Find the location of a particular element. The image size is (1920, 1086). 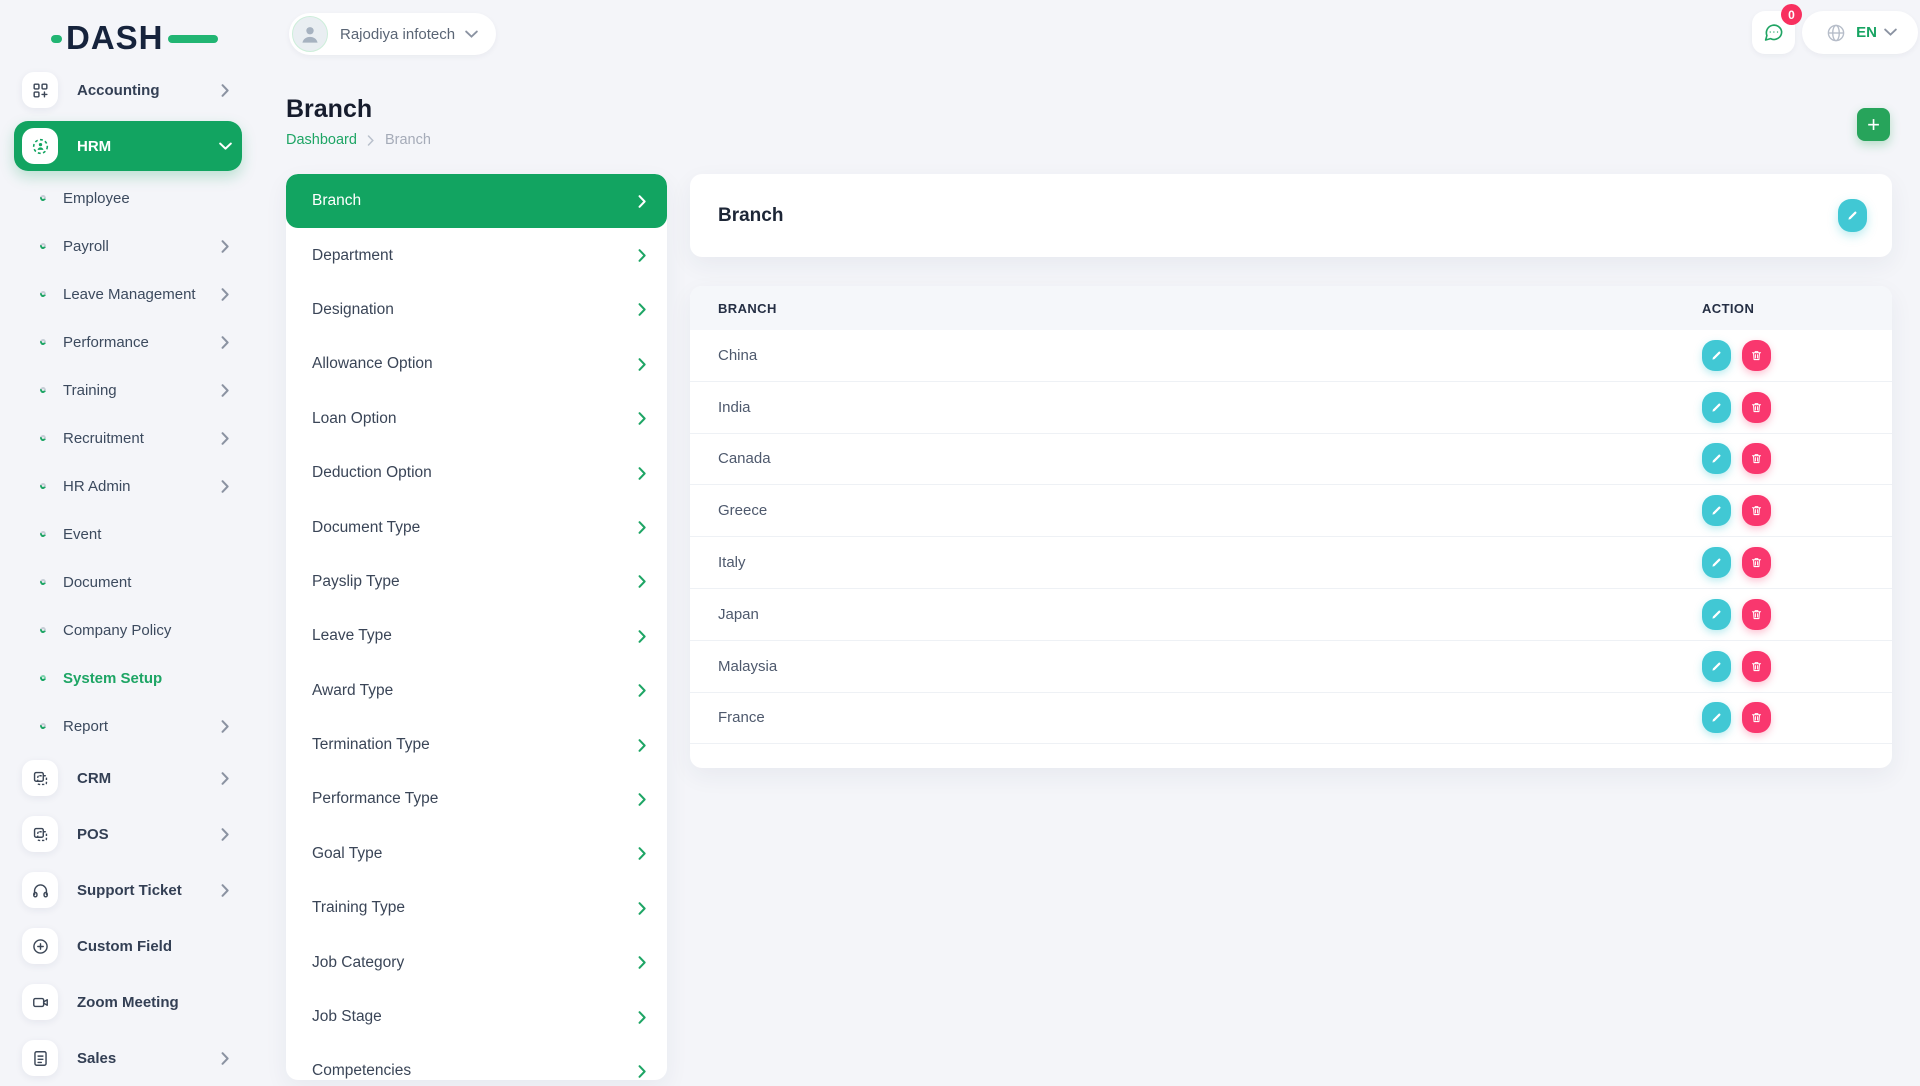

workspace-name: Rajodiya infotech is located at coordinates (398, 34).